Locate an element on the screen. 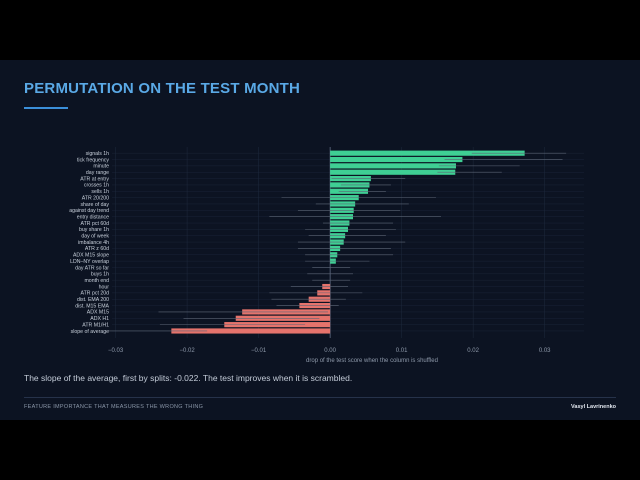 Image resolution: width=640 pixels, height=480 pixels. x-tick-label: 0.00 is located at coordinates (330, 351).